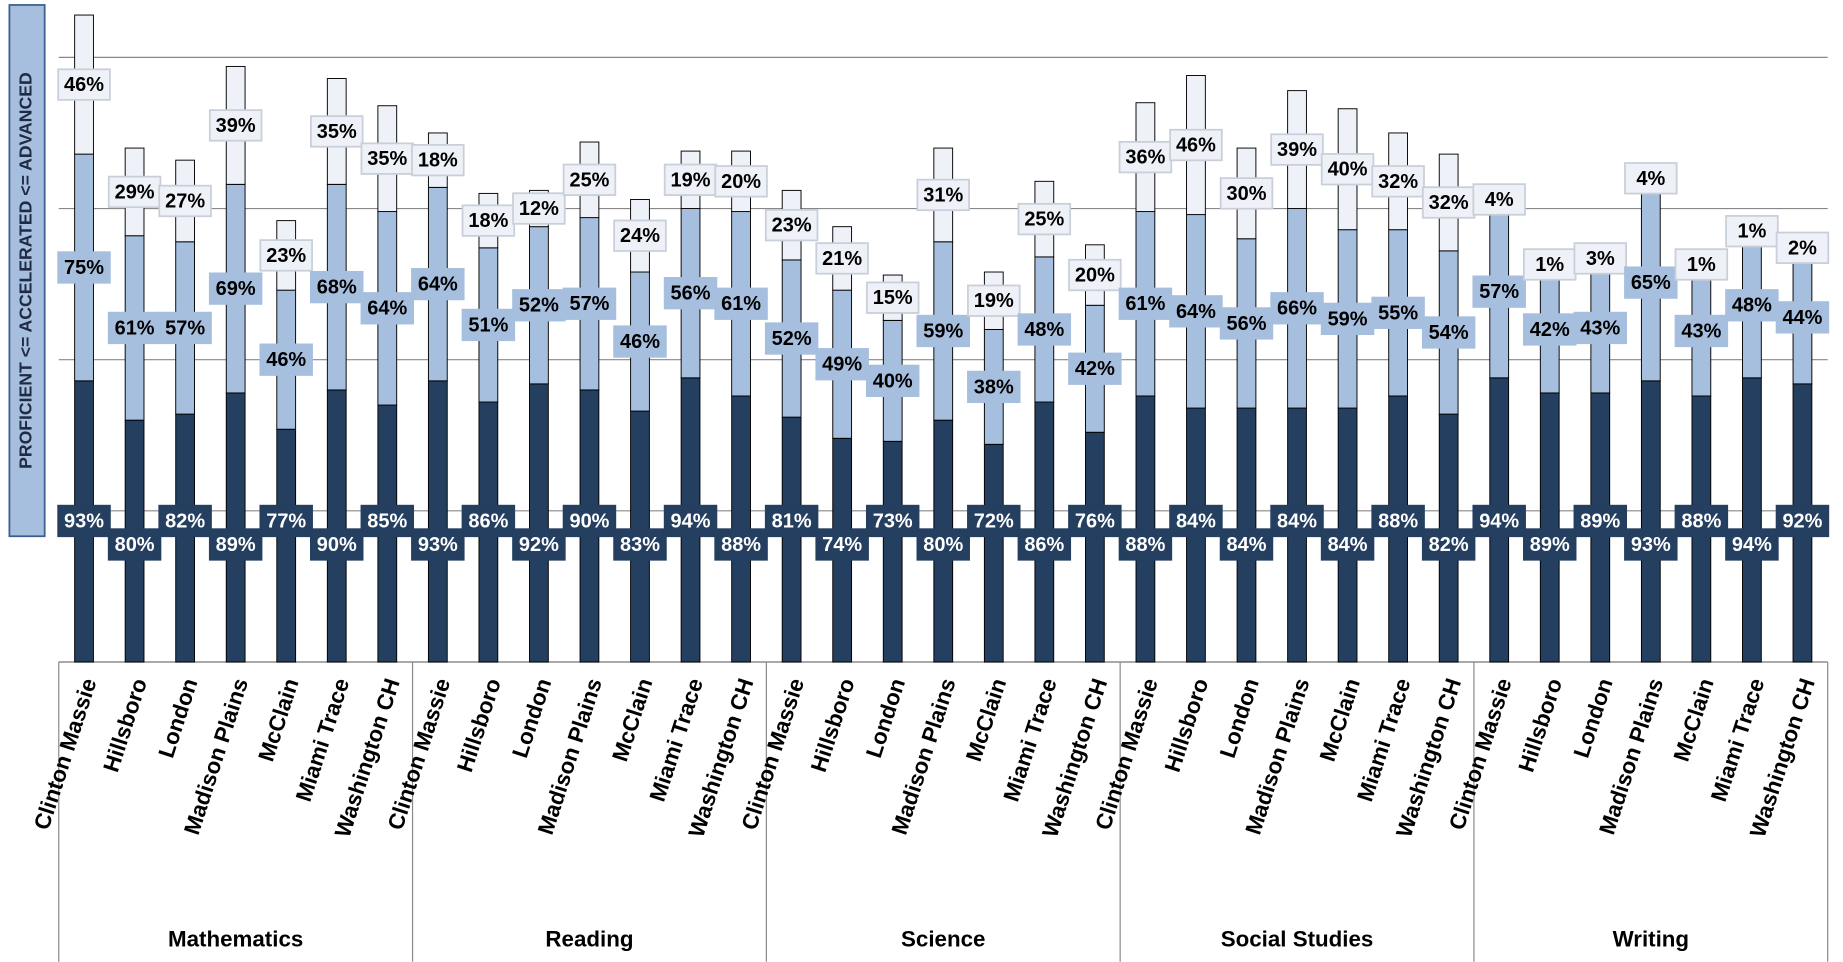 Image resolution: width=1843 pixels, height=962 pixels. Describe the element at coordinates (1600, 521) in the screenshot. I see `value-label: 89%` at that location.